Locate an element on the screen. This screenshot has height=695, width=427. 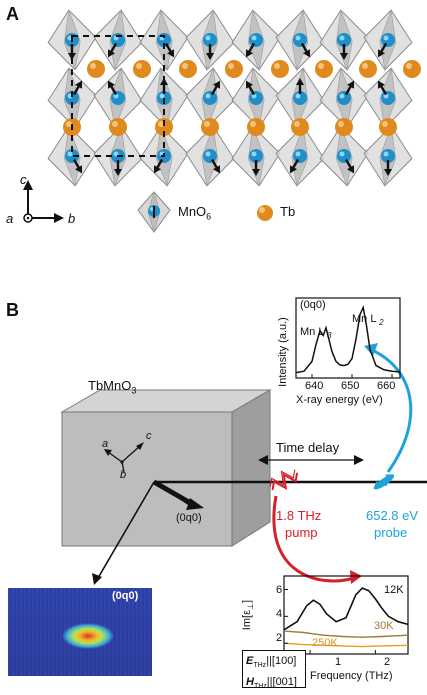
thz-series-250k is located at coordinates (346, 644).